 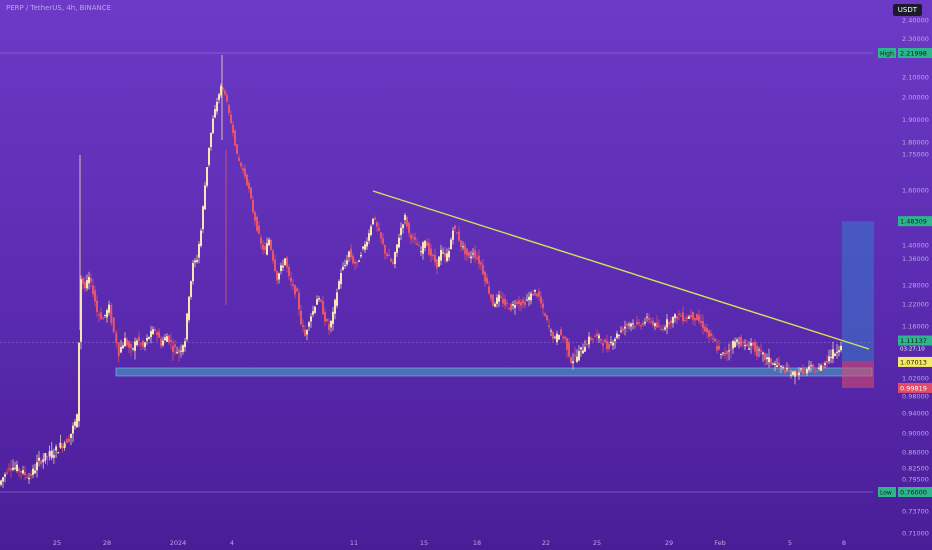 What do you see at coordinates (915, 387) in the screenshot?
I see `stop-tag` at bounding box center [915, 387].